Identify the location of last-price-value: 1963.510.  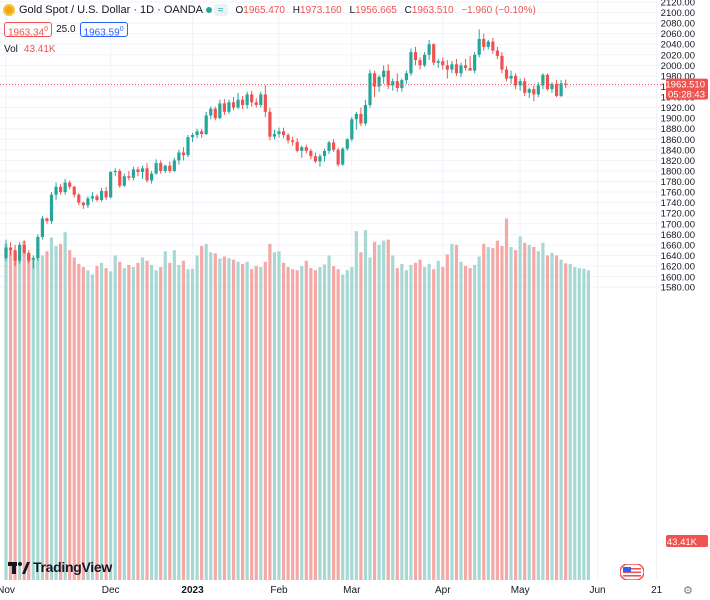
(685, 85).